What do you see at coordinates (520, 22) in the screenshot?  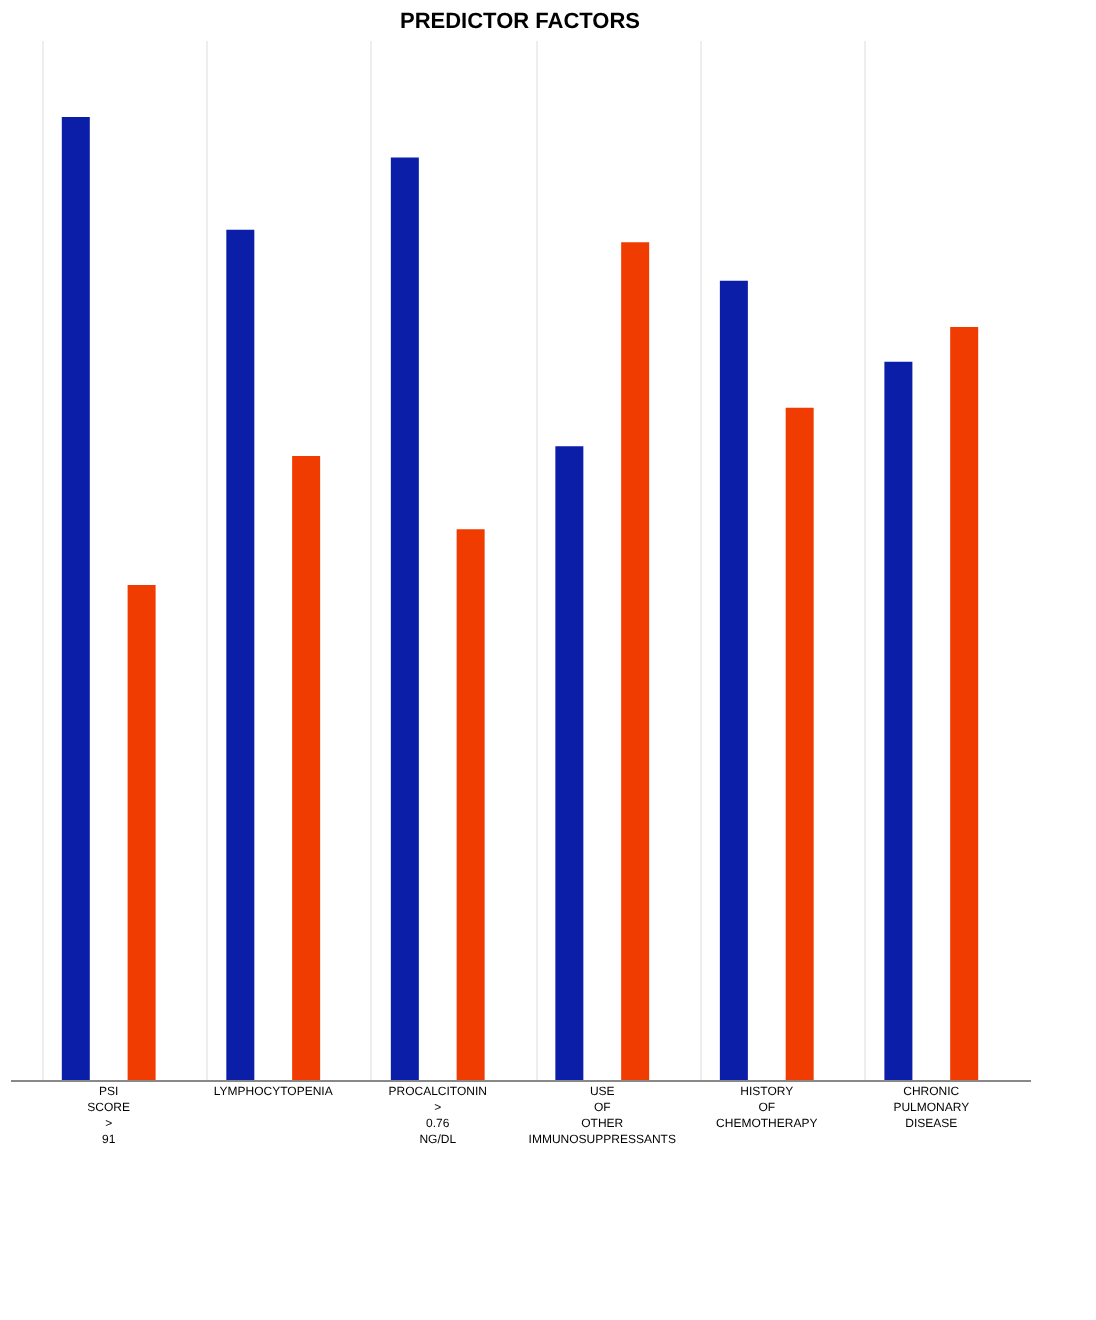 I see `chart-title: PREDICTOR FACTORS` at bounding box center [520, 22].